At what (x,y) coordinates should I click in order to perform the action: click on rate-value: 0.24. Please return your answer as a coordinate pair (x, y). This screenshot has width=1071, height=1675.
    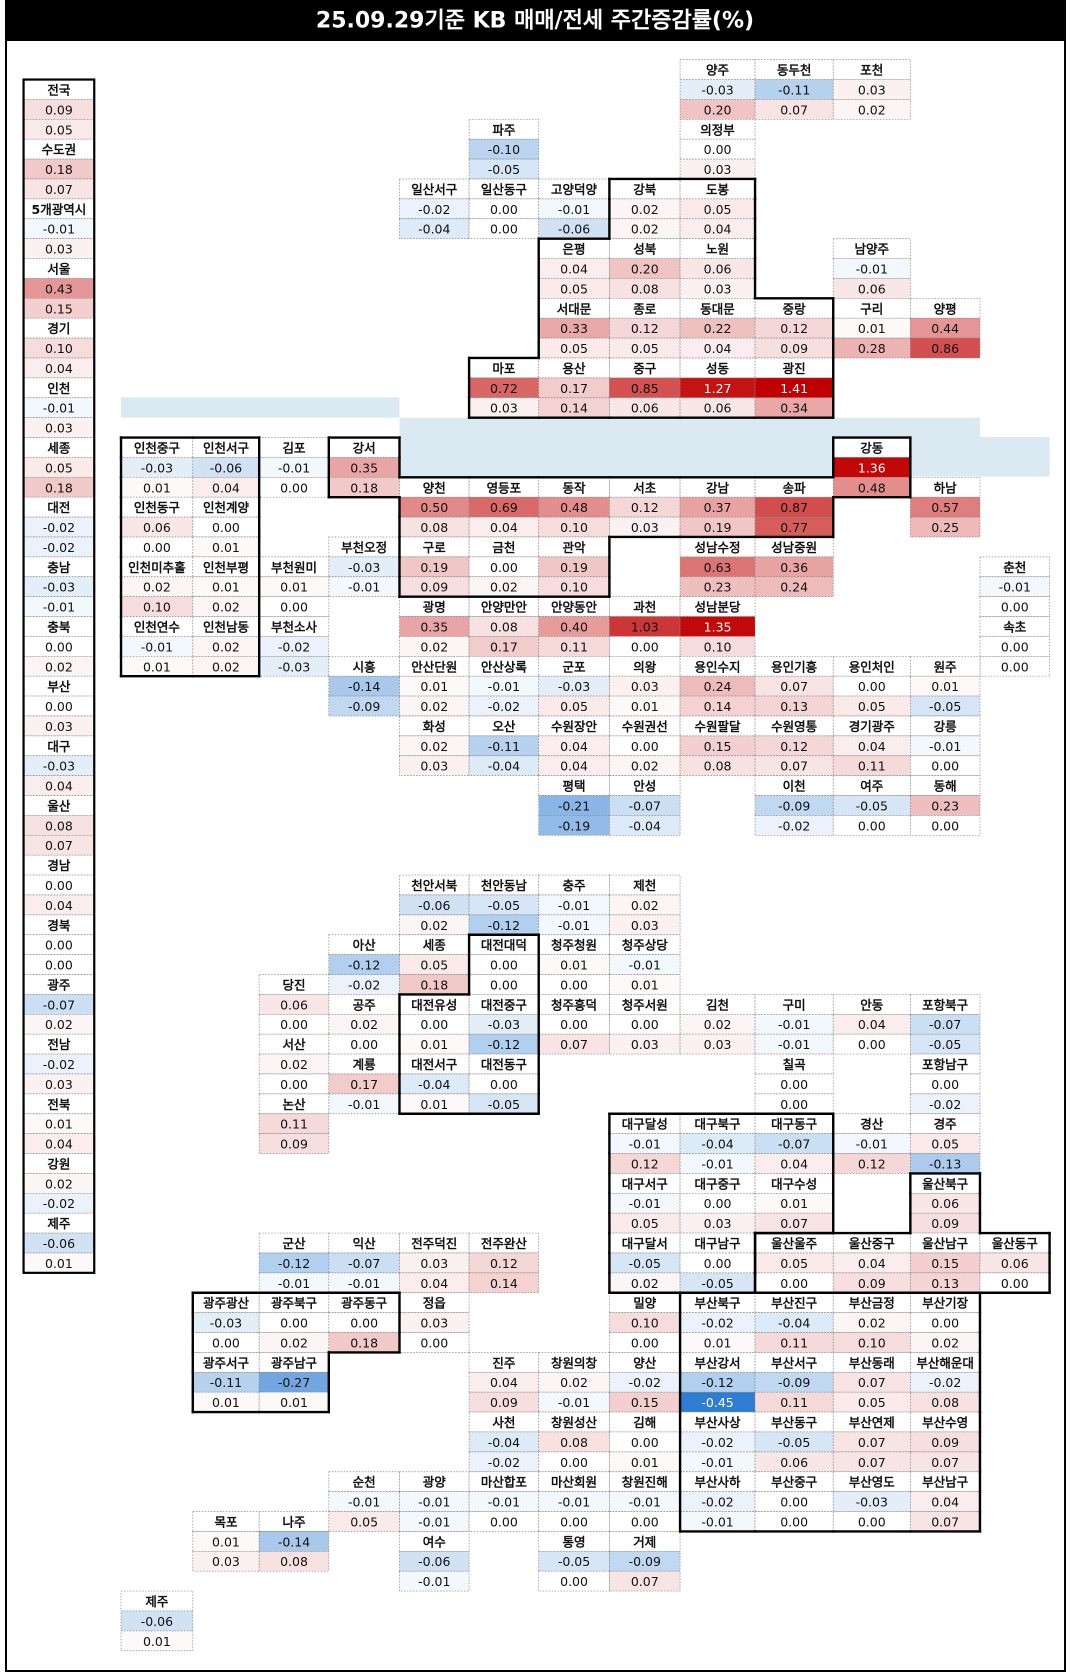
    Looking at the image, I should click on (718, 686).